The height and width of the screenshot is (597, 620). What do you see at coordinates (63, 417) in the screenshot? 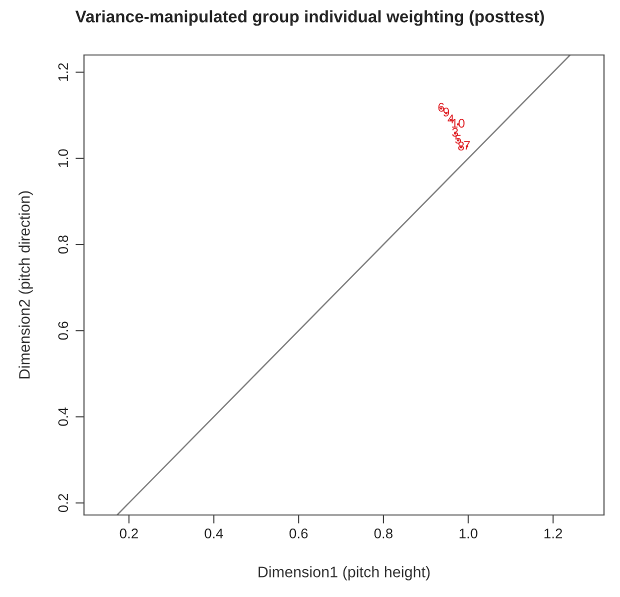
I see `y-tick-label: 0.4` at bounding box center [63, 417].